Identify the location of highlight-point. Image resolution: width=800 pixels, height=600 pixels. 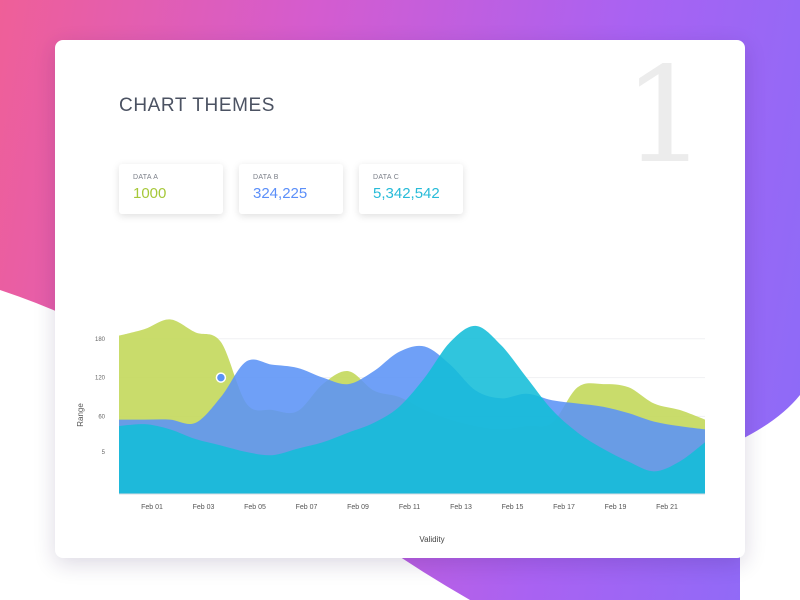
(221, 377).